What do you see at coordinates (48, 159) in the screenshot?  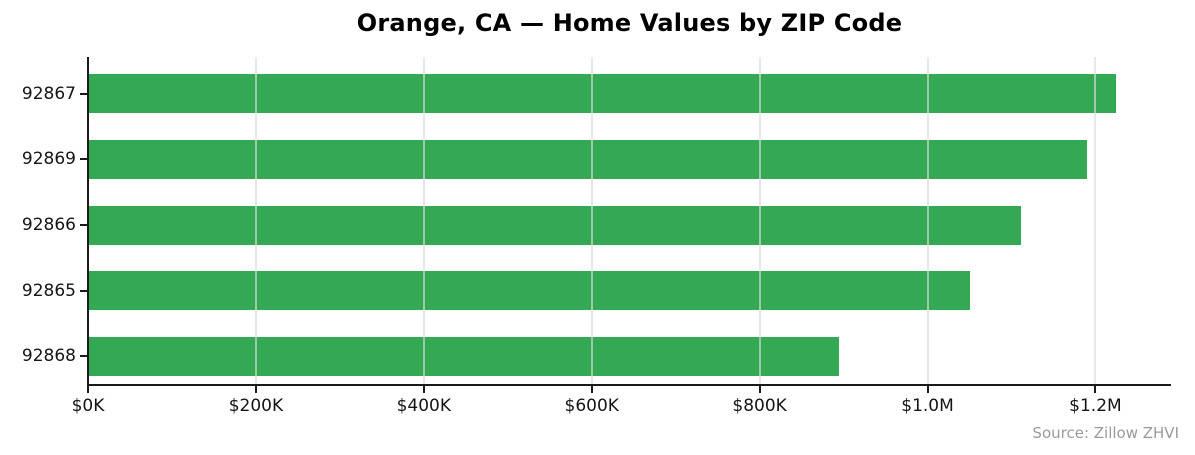 I see `y-tick-label-92869: 92869` at bounding box center [48, 159].